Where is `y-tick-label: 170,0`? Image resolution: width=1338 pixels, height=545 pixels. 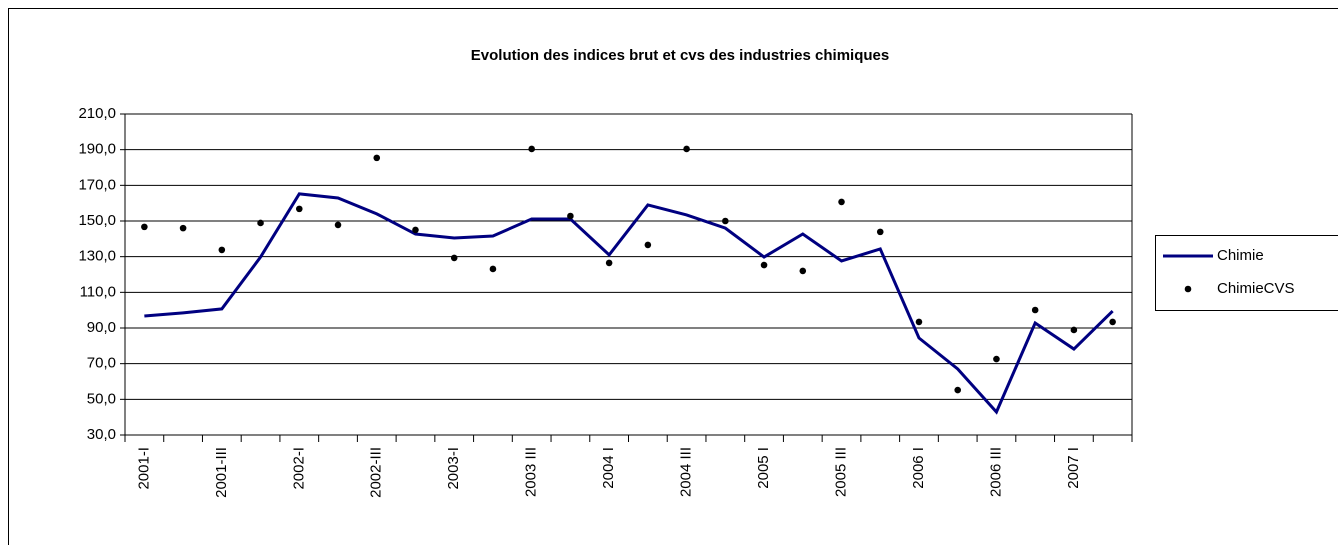
y-tick-label: 170,0 is located at coordinates (97, 184).